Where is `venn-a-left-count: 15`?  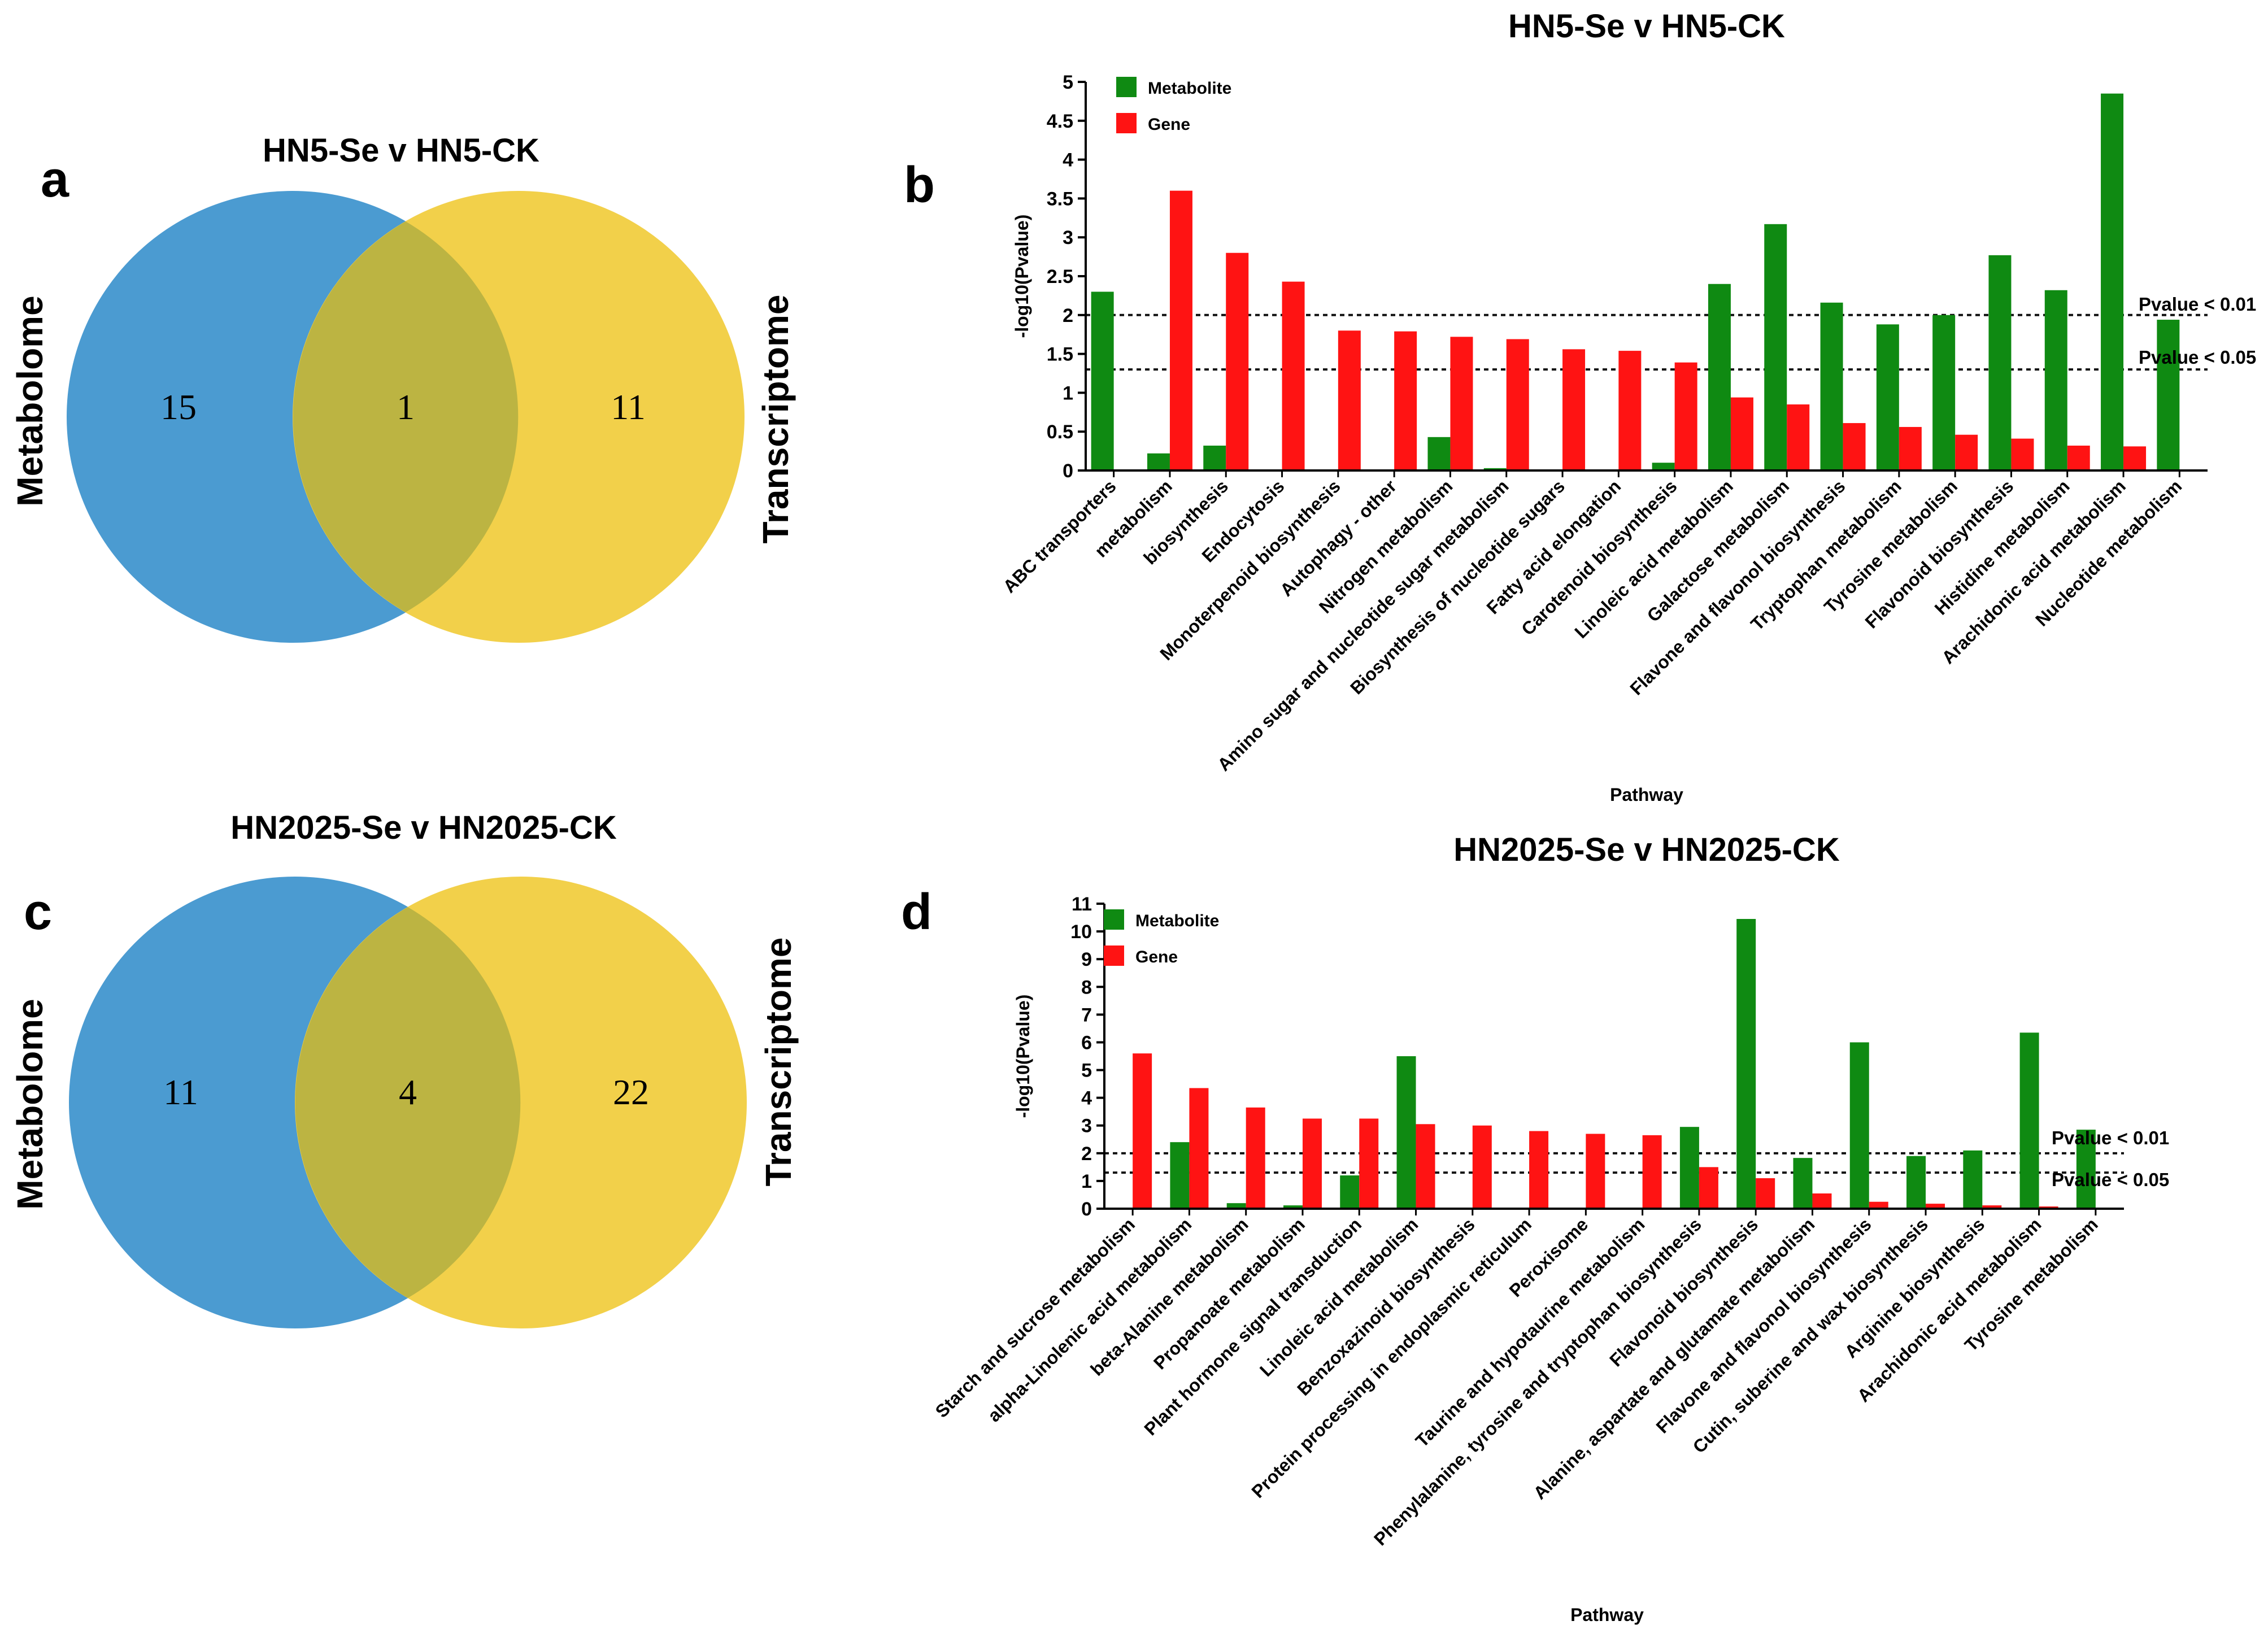 venn-a-left-count: 15 is located at coordinates (178, 407).